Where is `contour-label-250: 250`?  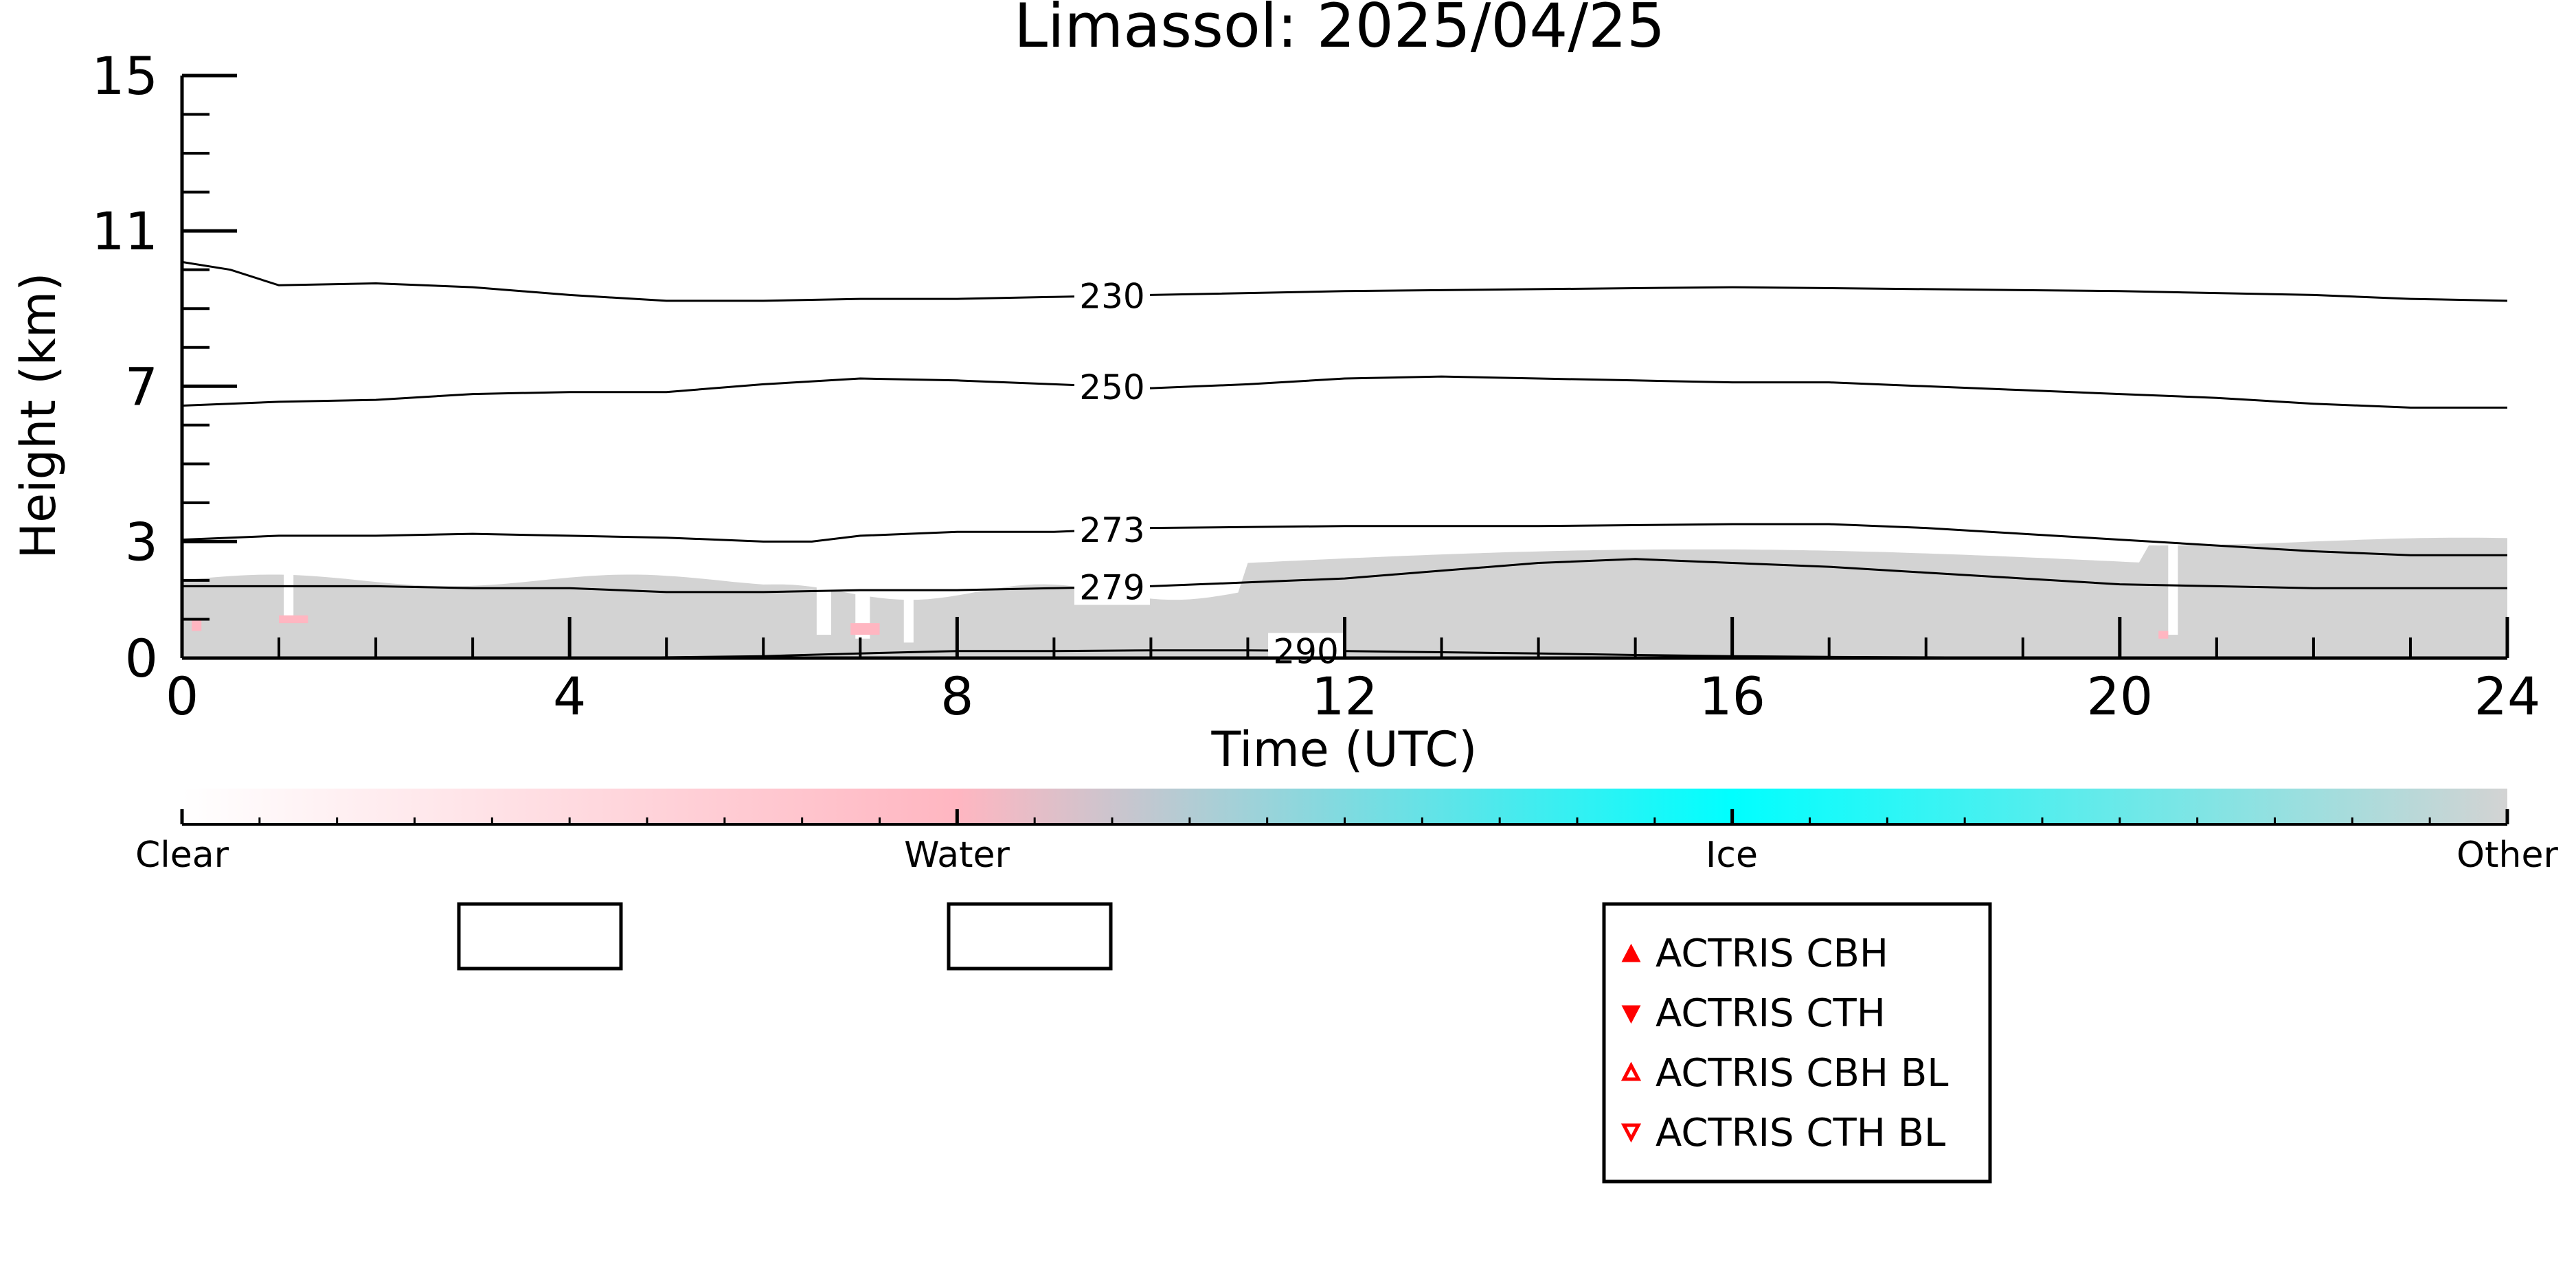 contour-label-250: 250 is located at coordinates (1111, 387).